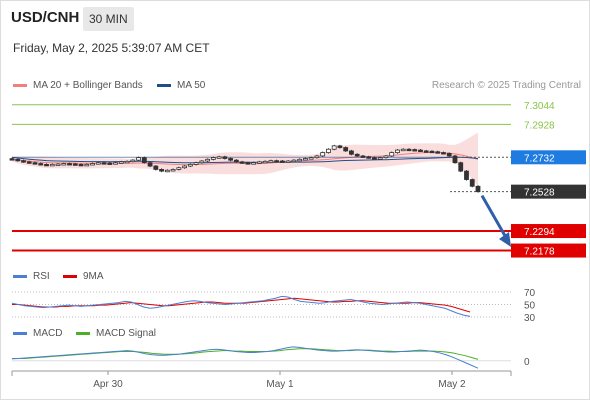 The image size is (590, 400). Describe the element at coordinates (295, 18) in the screenshot. I see `chart-header: USD/CNH 30 MIN` at that location.